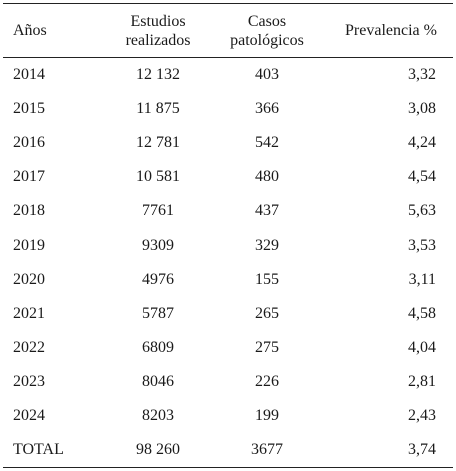  Describe the element at coordinates (267, 450) in the screenshot. I see `cell-cases: 3677` at that location.